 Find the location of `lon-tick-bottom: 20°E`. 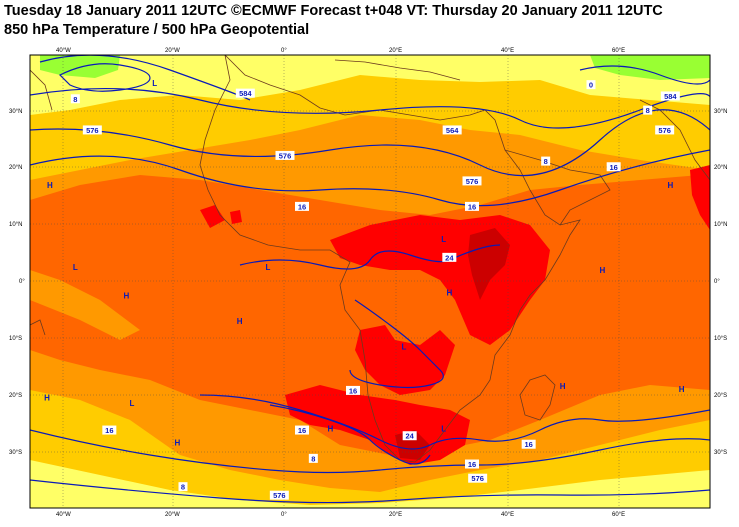

lon-tick-bottom: 20°E is located at coordinates (395, 515).